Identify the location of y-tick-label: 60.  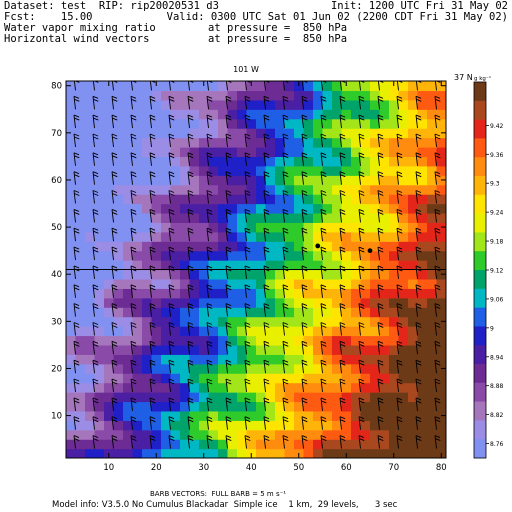
(56, 181).